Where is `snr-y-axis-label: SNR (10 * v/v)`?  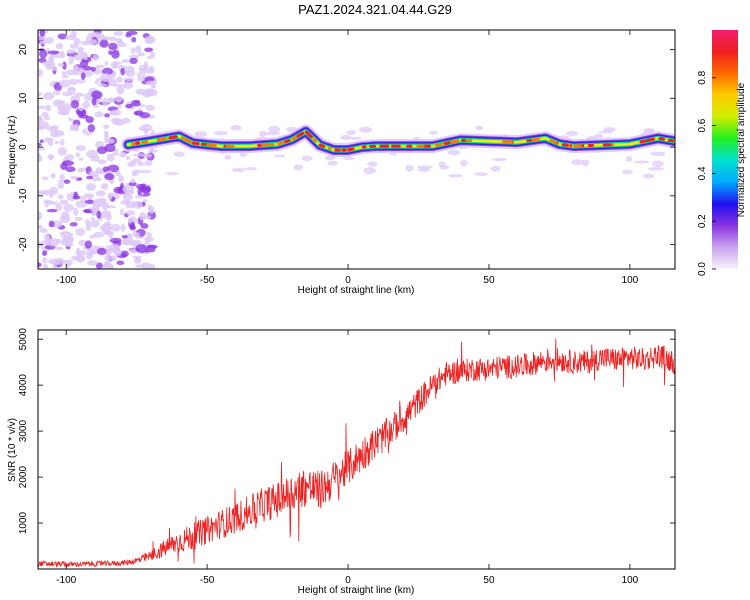
snr-y-axis-label: SNR (10 * v/v) is located at coordinates (12, 450).